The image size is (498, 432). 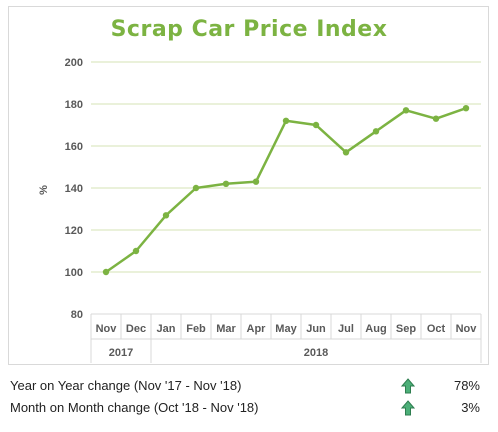 I want to click on x-tick-label: Oct, so click(x=436, y=329).